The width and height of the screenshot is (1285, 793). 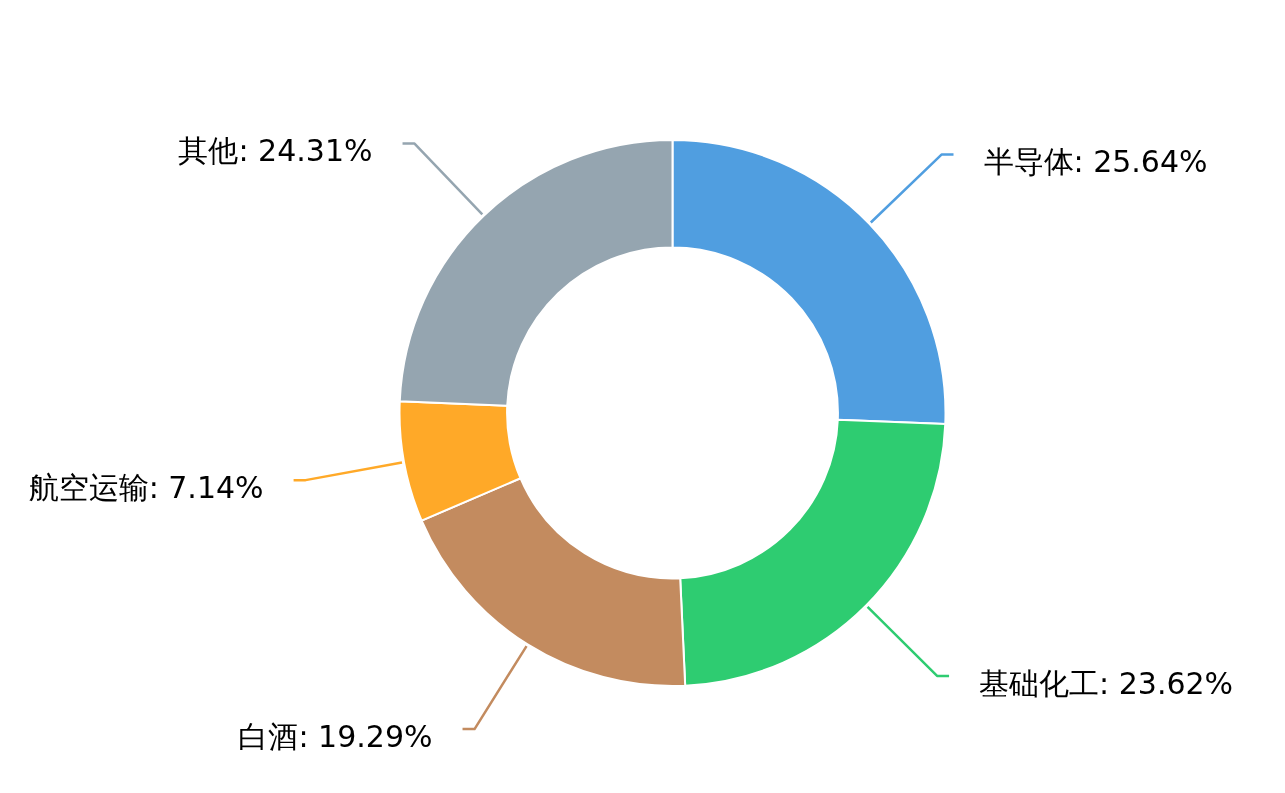 What do you see at coordinates (275, 151) in the screenshot?
I see `slice-label: 其他: 24.31%` at bounding box center [275, 151].